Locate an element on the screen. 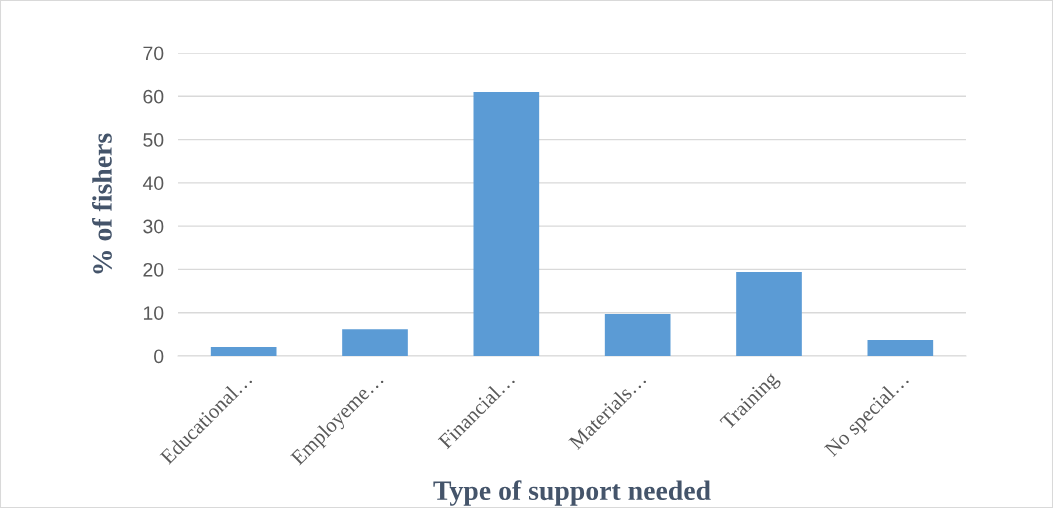 The image size is (1053, 508). y-tick-label: 50 is located at coordinates (153, 140).